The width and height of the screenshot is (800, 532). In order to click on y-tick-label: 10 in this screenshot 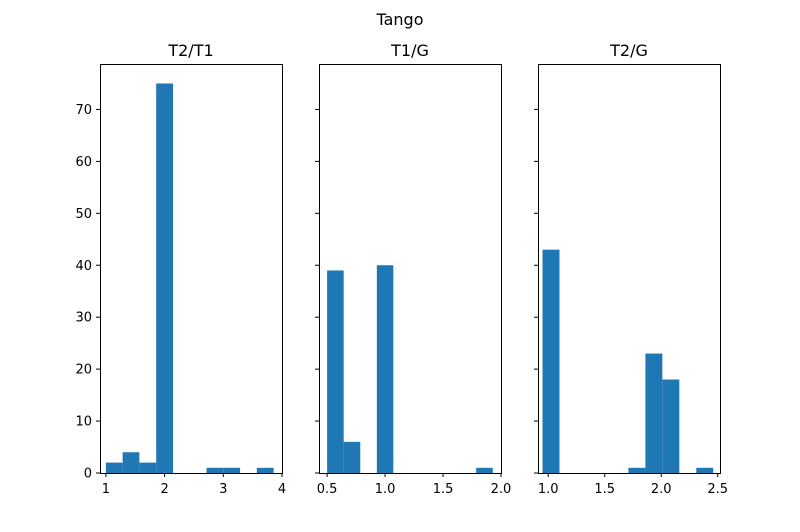, I will do `click(83, 422)`.